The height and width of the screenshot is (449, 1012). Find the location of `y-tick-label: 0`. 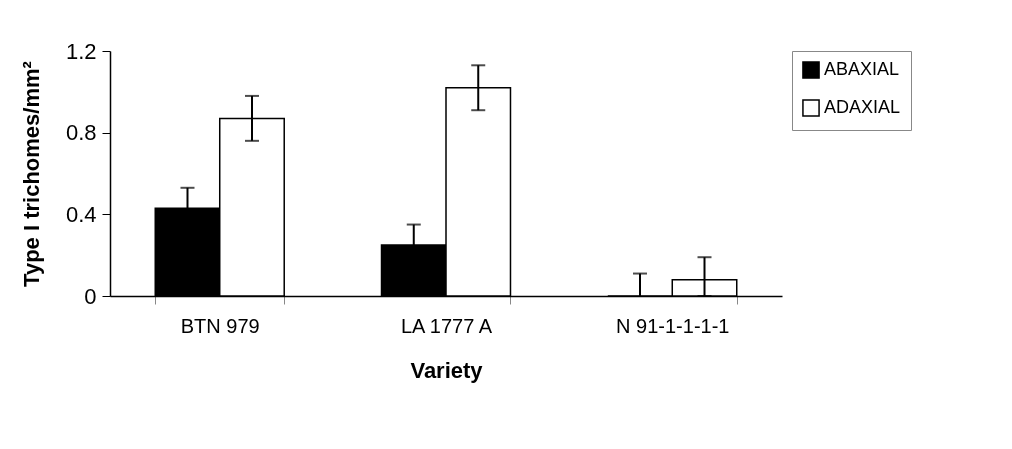

y-tick-label: 0 is located at coordinates (90, 296).